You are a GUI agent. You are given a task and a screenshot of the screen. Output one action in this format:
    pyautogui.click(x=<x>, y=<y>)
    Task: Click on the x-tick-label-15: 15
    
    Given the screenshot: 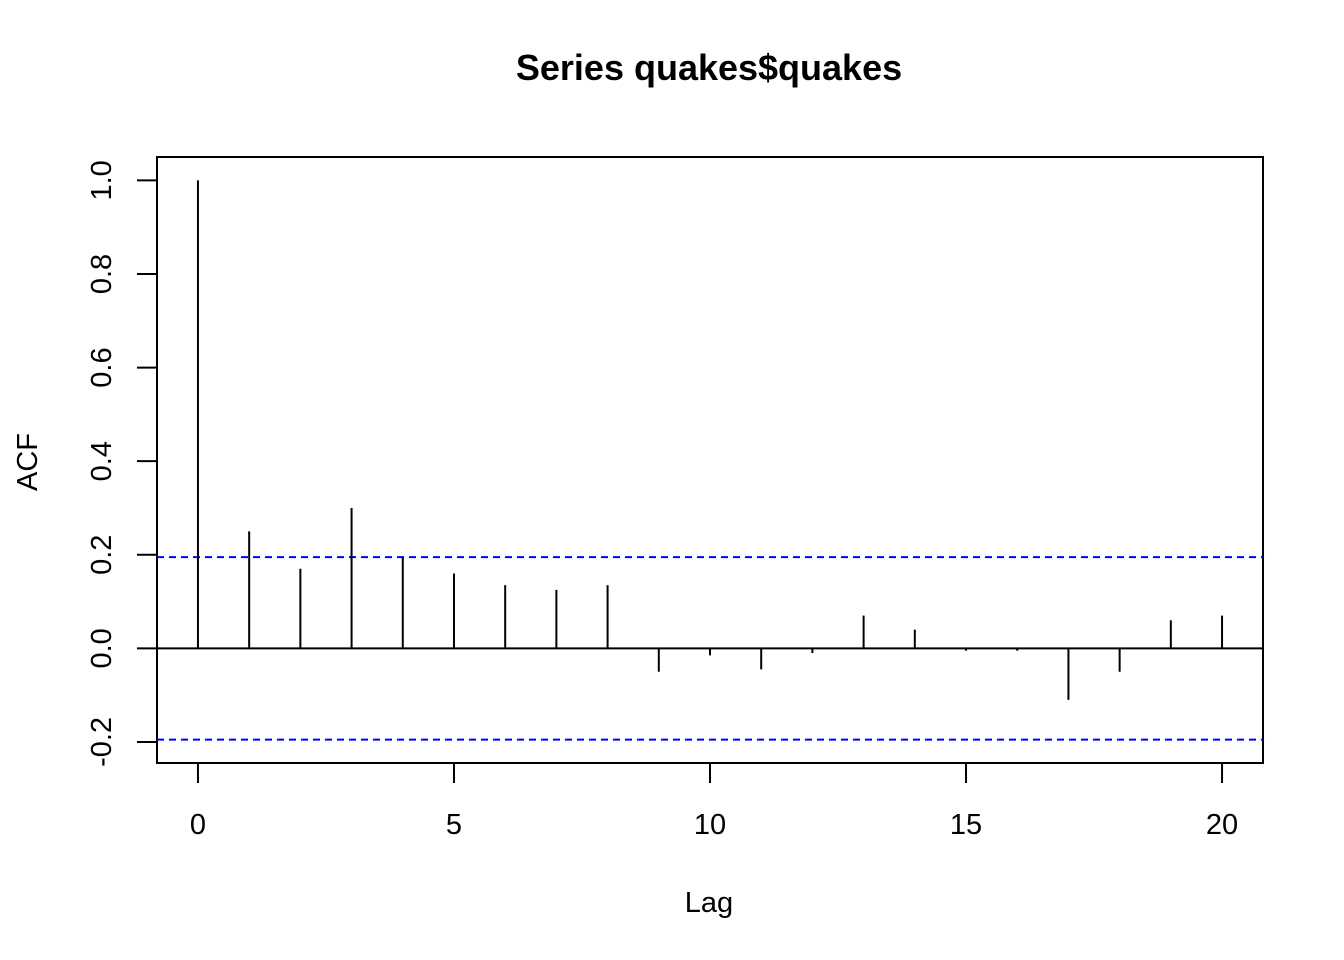 What is the action you would take?
    pyautogui.click(x=966, y=825)
    